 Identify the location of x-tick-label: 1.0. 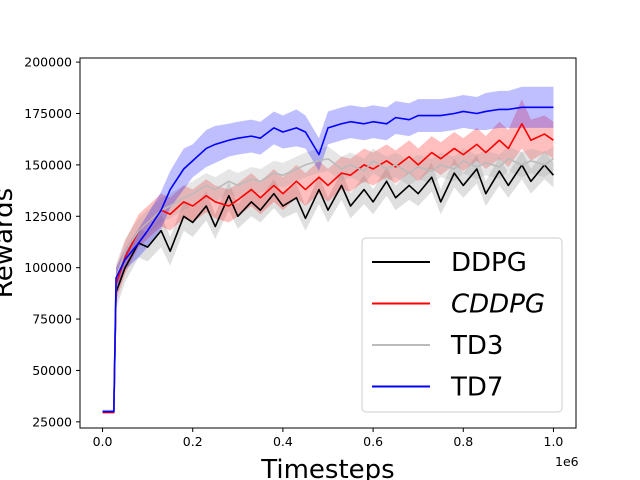
(554, 441).